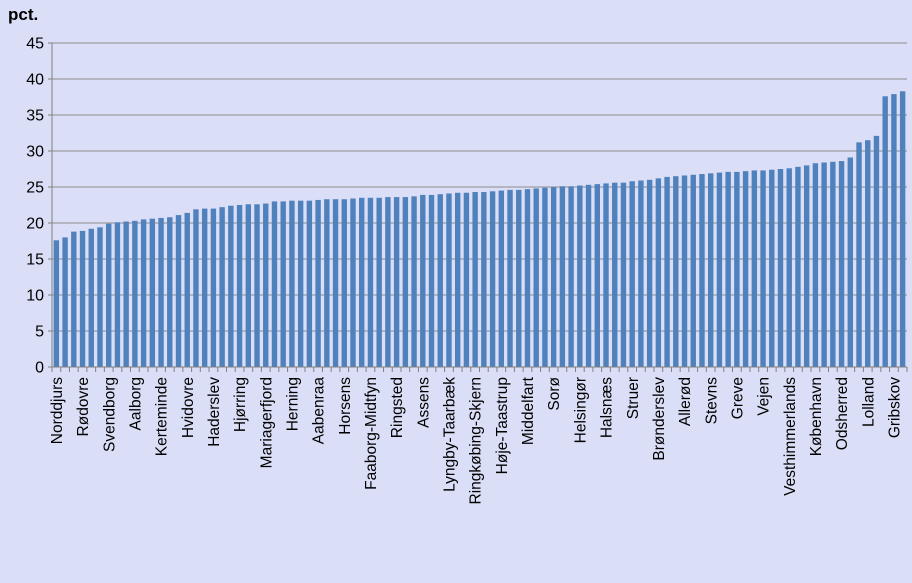 This screenshot has height=583, width=912. Describe the element at coordinates (764, 396) in the screenshot. I see `category-label: Vejen` at that location.